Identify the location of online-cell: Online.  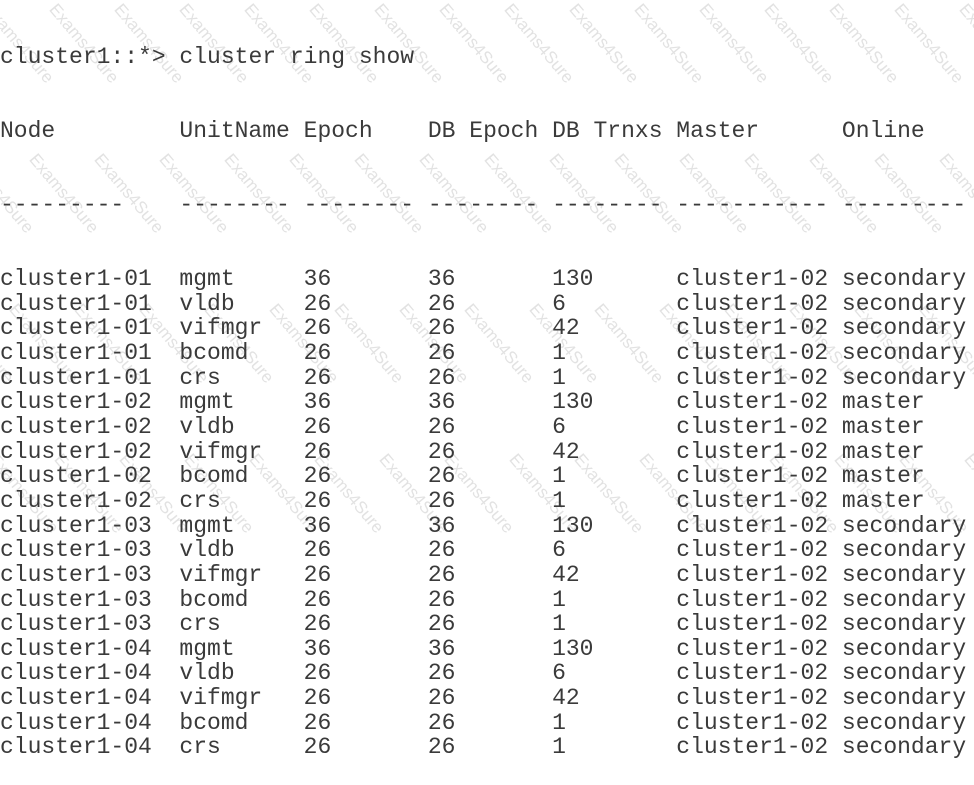
(883, 131).